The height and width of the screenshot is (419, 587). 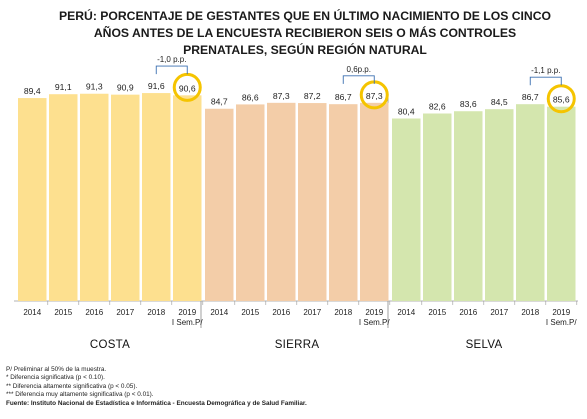 I want to click on data-label: 82,6, so click(x=437, y=106).